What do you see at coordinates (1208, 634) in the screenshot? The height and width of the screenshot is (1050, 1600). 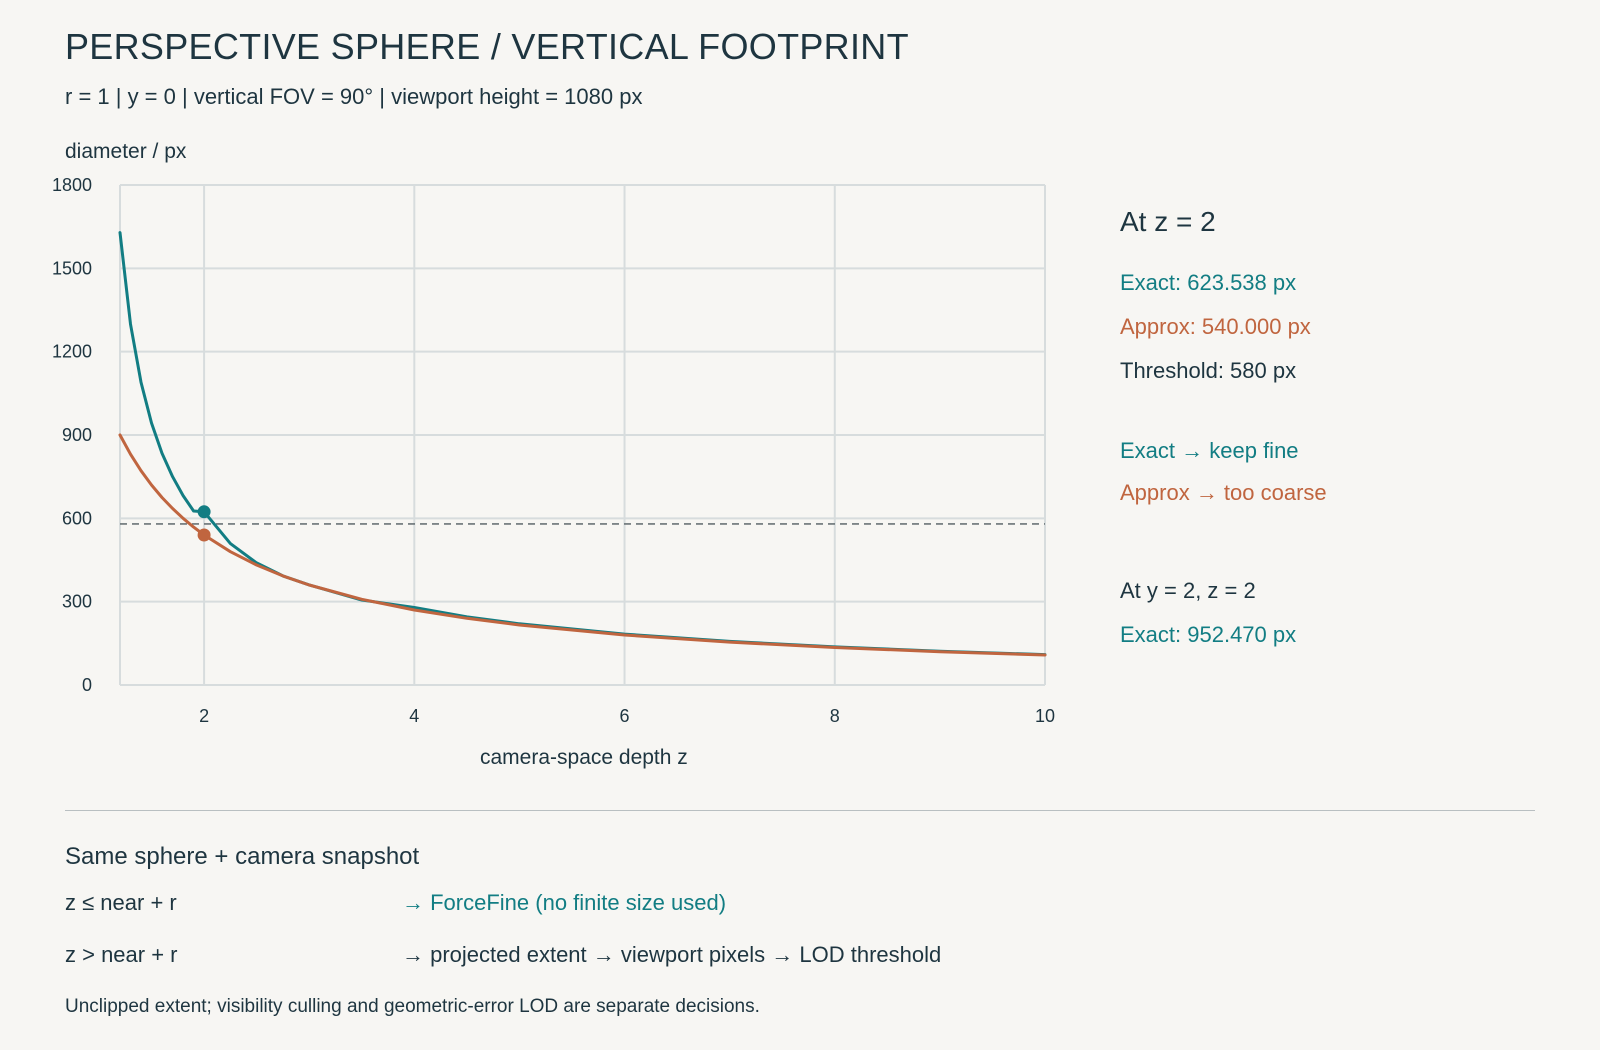 I see `second-exact-value: Exact: 952.470 px` at bounding box center [1208, 634].